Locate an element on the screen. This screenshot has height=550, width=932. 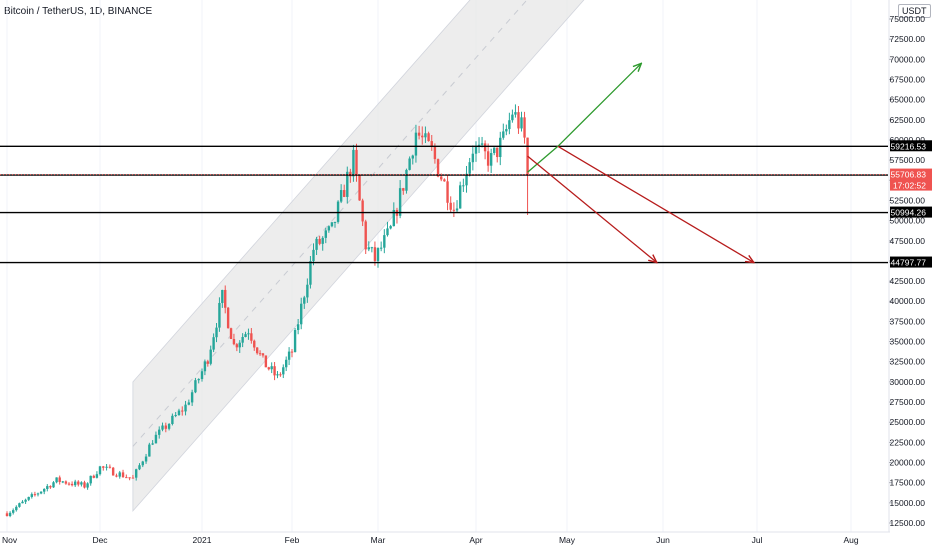
price-tag-label: 44797.77 is located at coordinates (909, 263).